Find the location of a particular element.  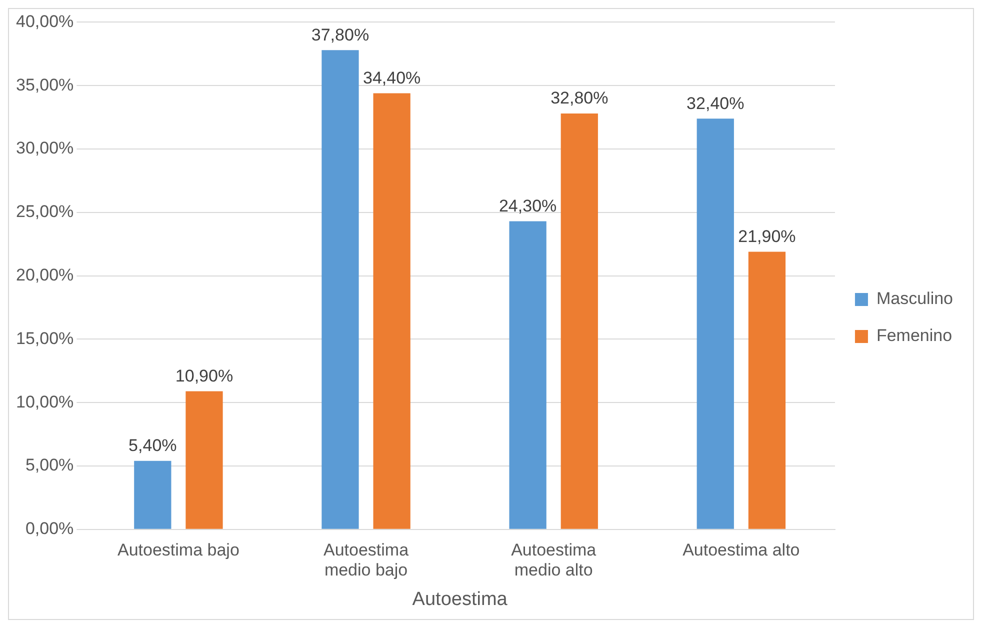

y-tick-label: 20,00% is located at coordinates (45, 274).